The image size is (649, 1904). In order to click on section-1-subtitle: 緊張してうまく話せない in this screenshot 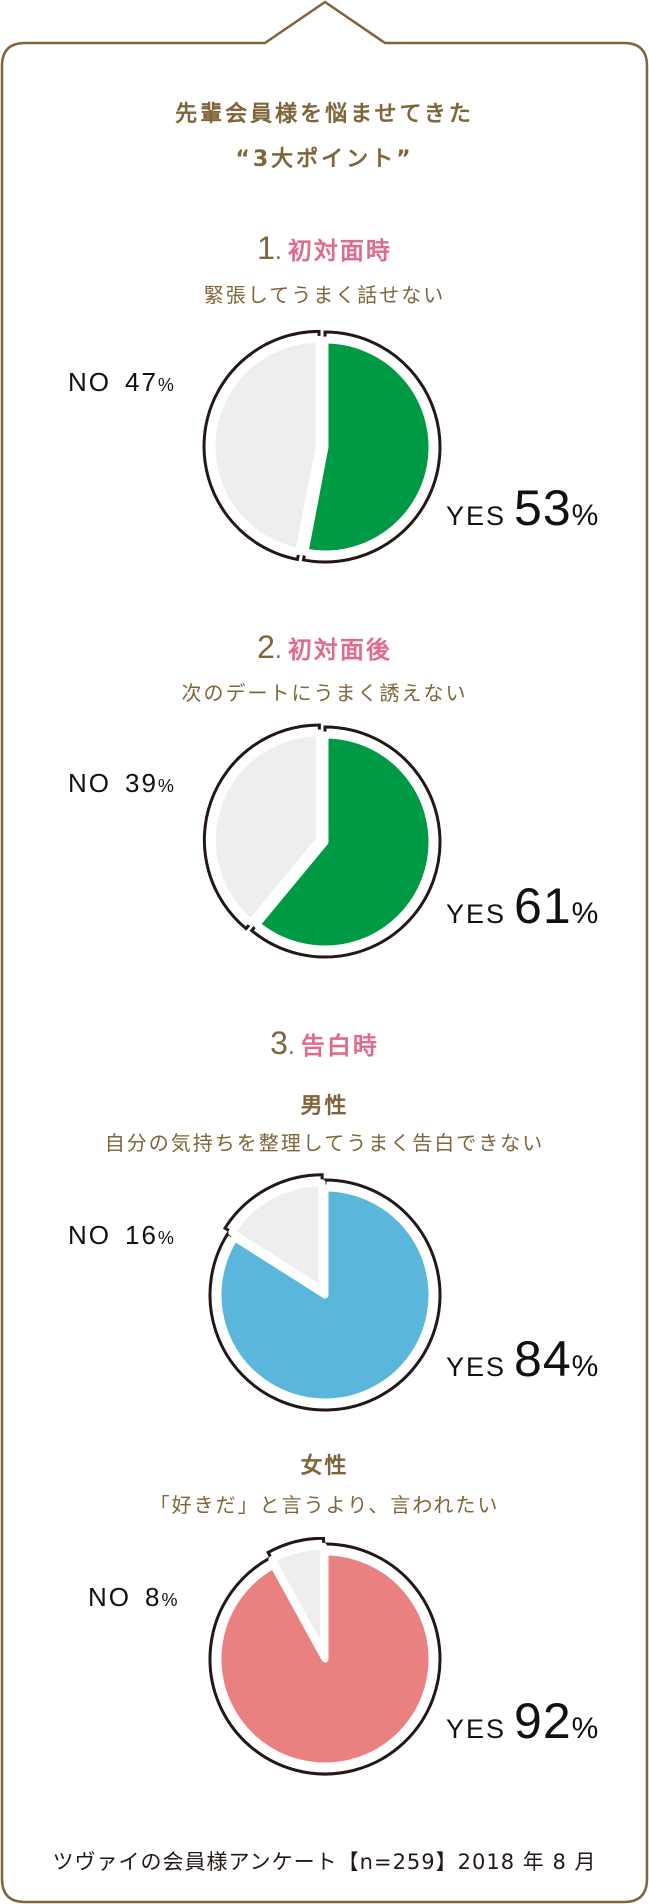, I will do `click(324, 295)`.